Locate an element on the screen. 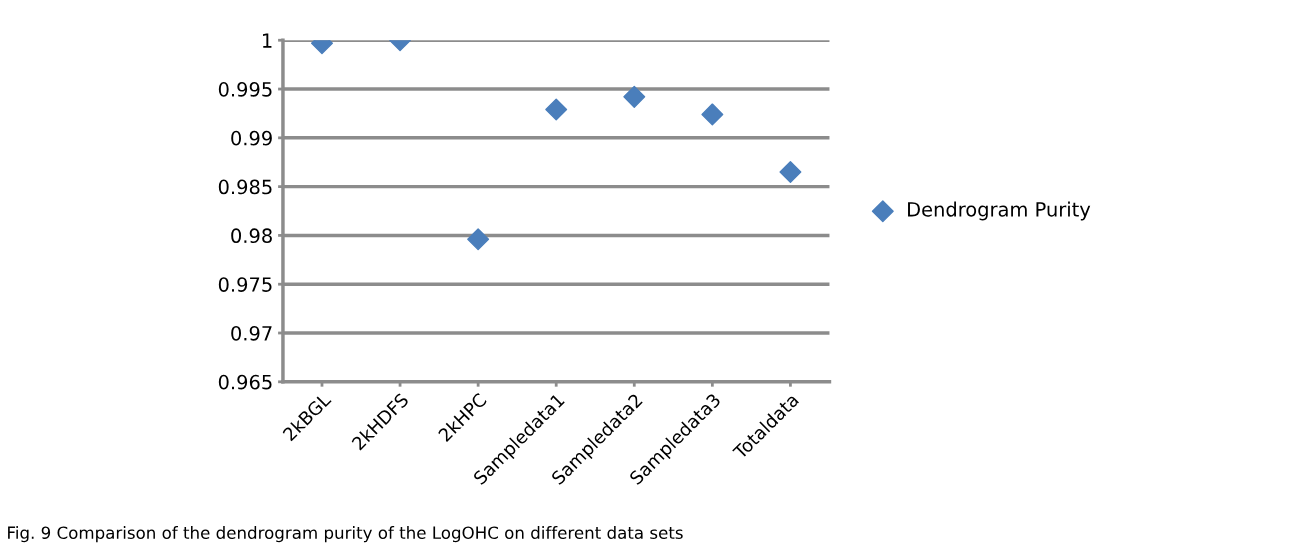  legend-label: Dendrogram Purity is located at coordinates (999, 211).